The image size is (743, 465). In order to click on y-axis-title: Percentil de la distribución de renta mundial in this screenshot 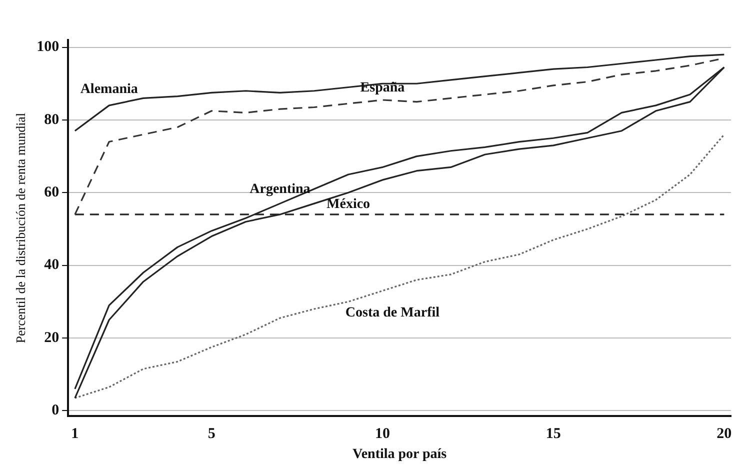, I will do `click(20, 228)`.